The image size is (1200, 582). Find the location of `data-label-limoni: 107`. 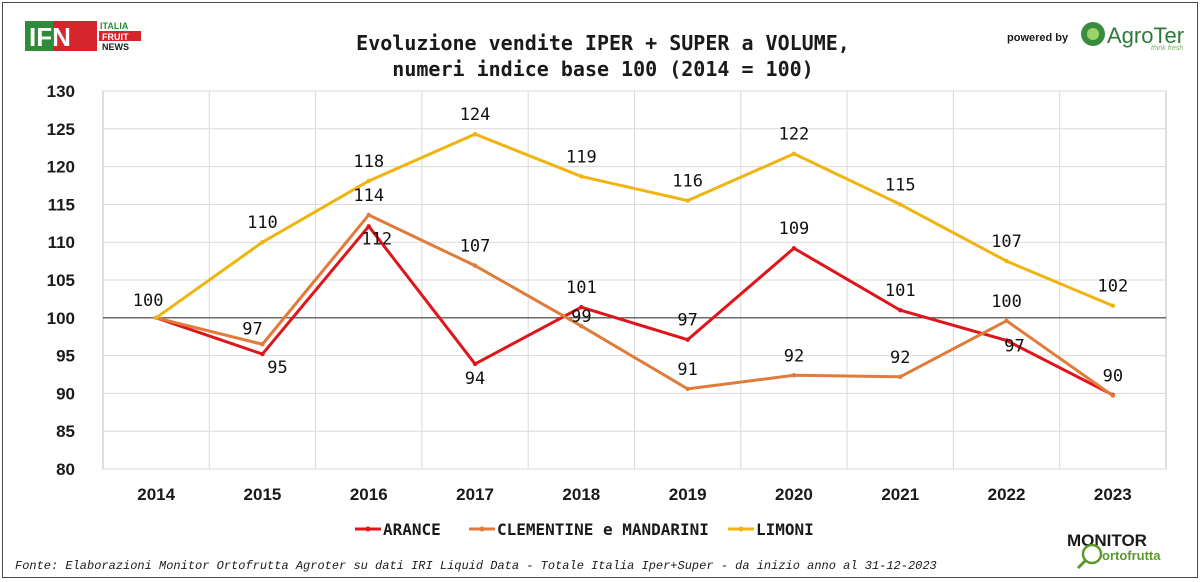

data-label-limoni: 107 is located at coordinates (1006, 242).